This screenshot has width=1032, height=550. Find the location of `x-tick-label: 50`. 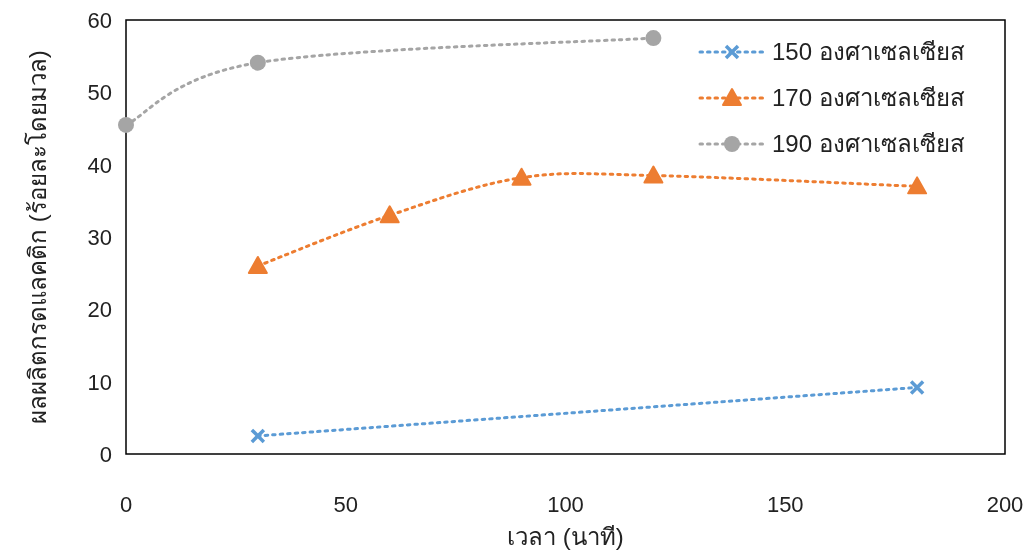

x-tick-label: 50 is located at coordinates (345, 504).